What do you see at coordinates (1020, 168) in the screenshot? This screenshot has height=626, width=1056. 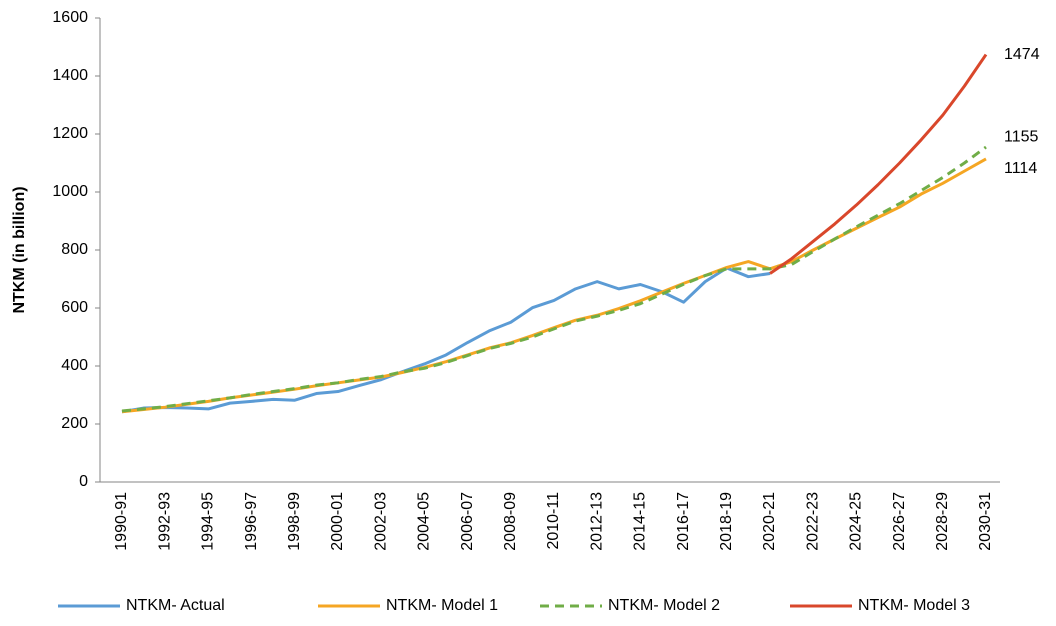 I see `data-label: 1114` at bounding box center [1020, 168].